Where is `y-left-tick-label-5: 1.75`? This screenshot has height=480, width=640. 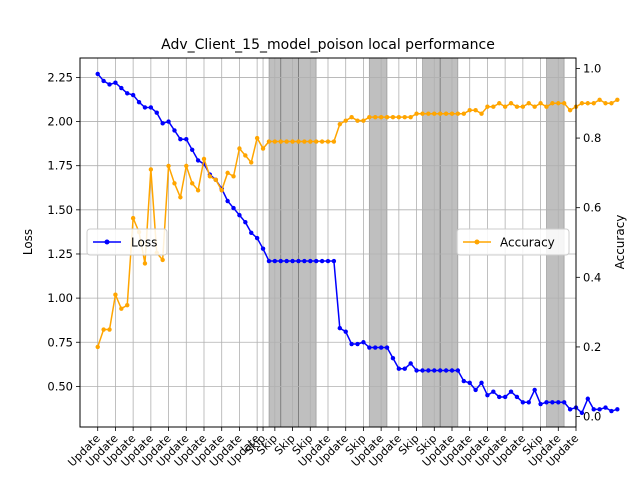 y-left-tick-label-5: 1.75 is located at coordinates (60, 166).